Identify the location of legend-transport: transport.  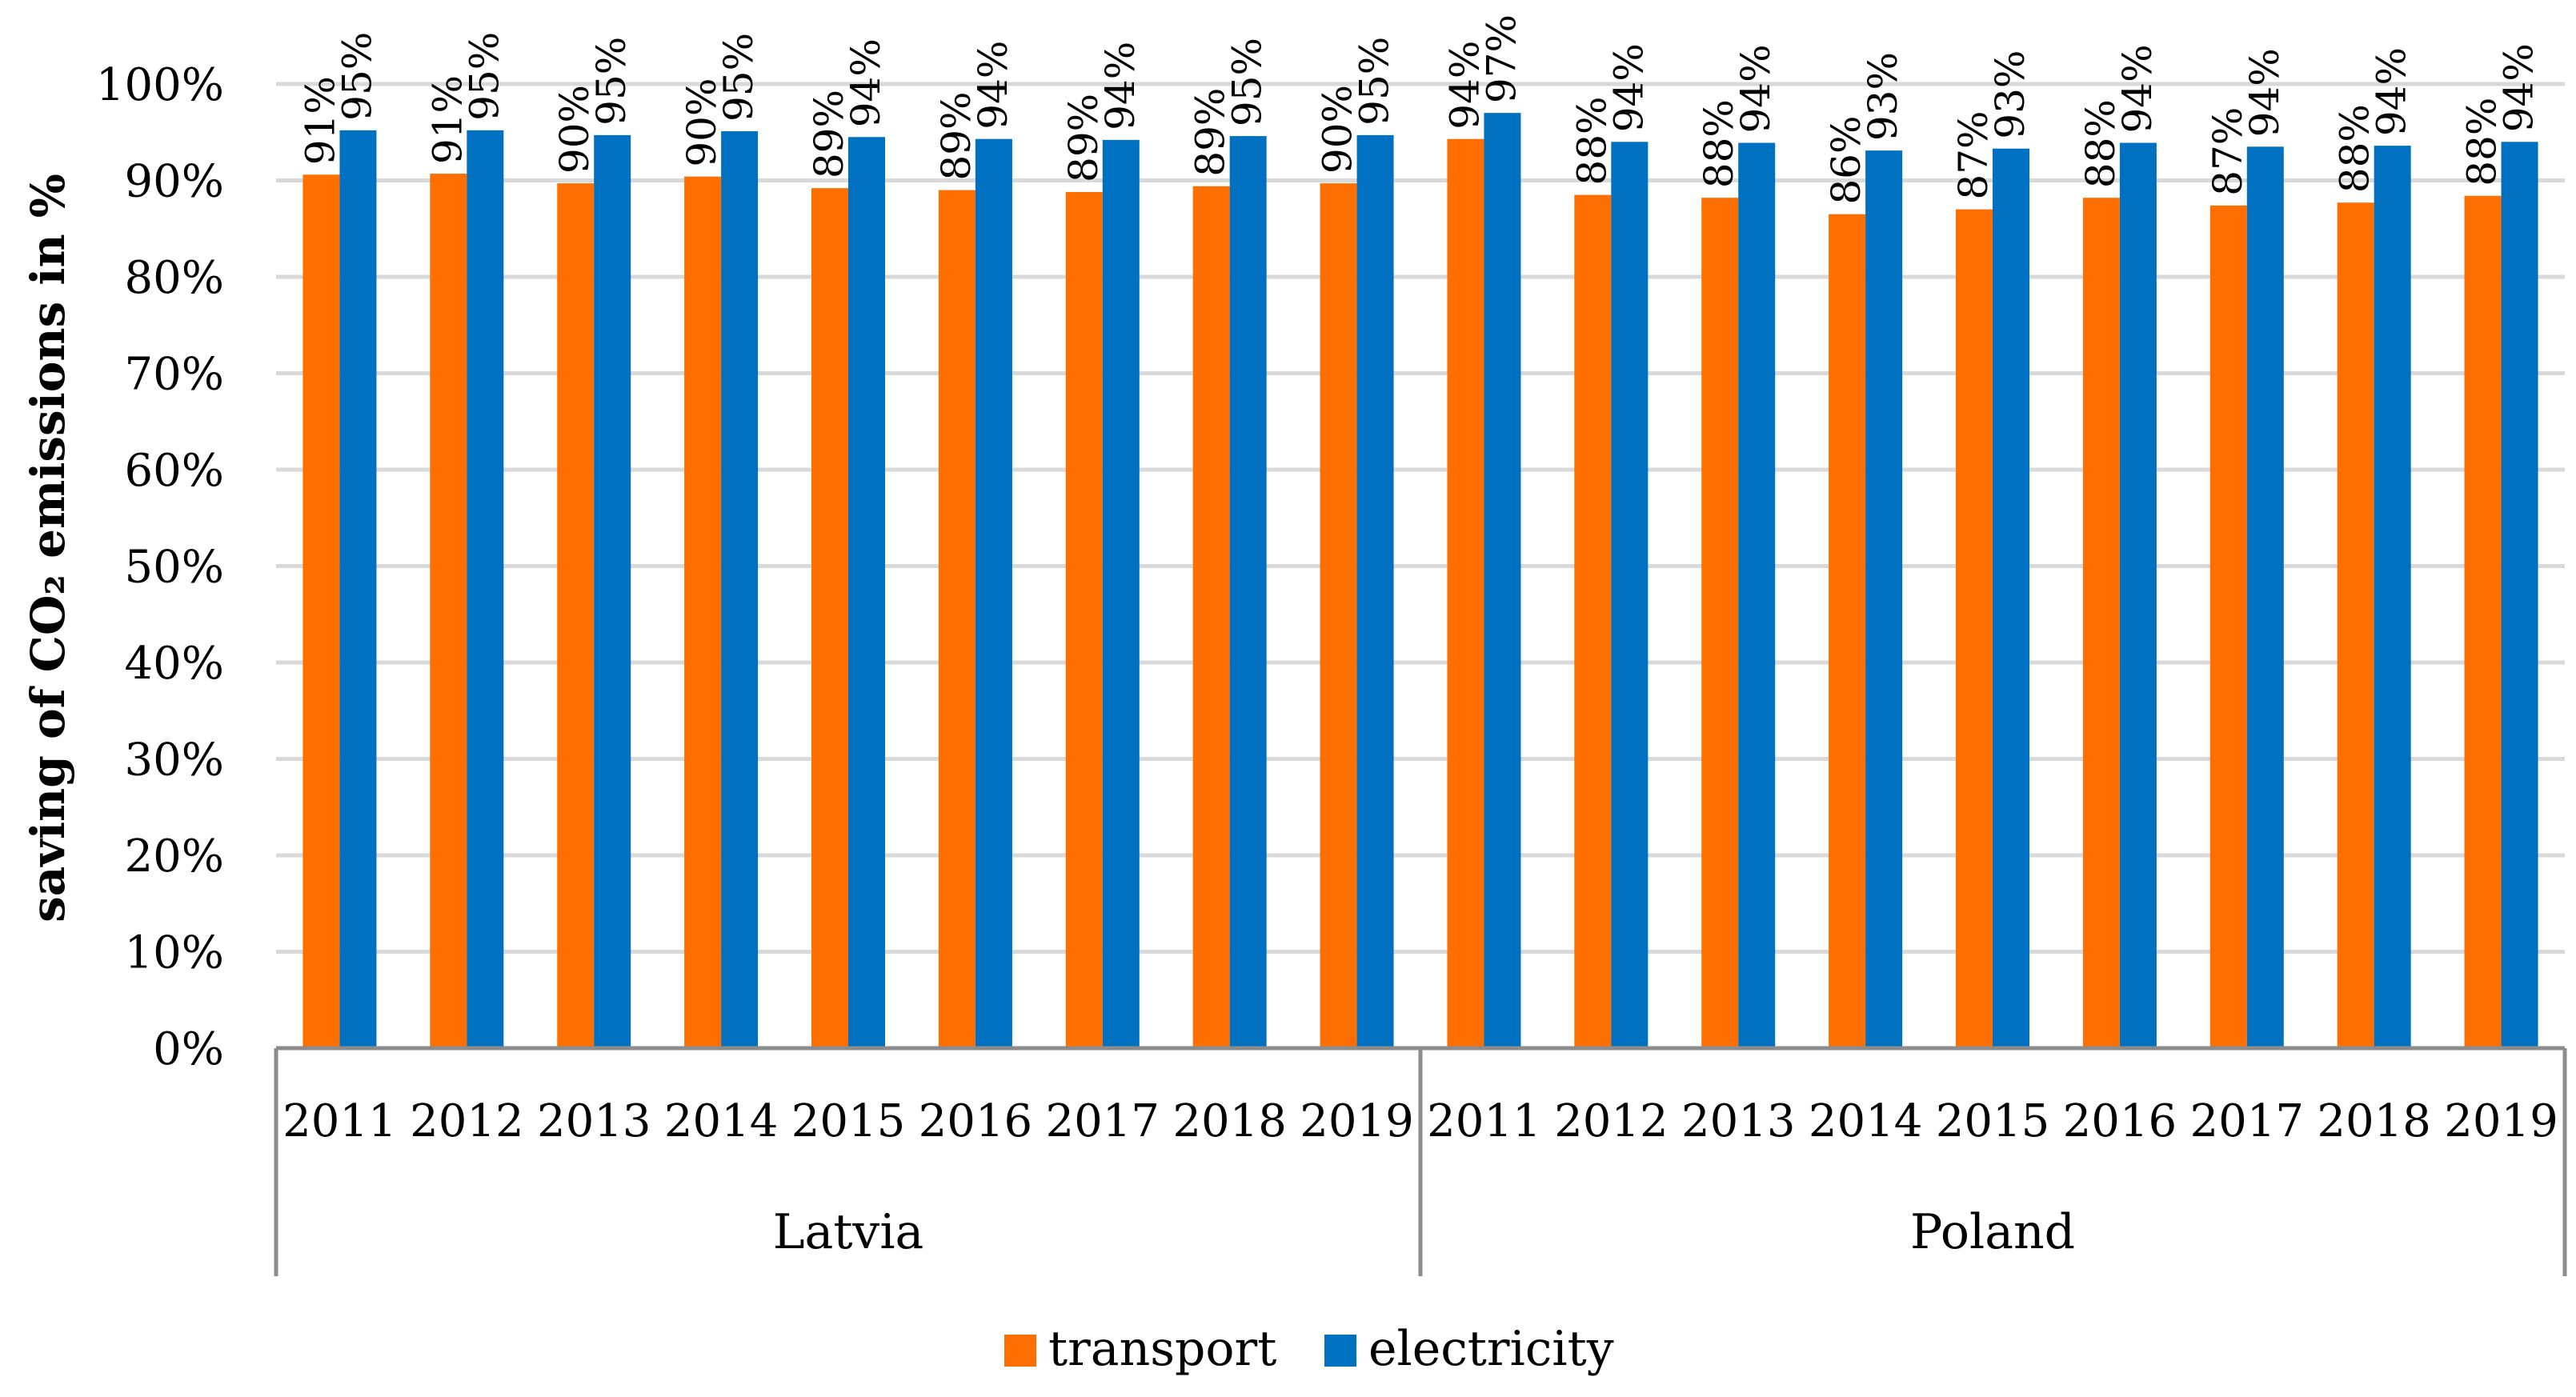
(1162, 1349).